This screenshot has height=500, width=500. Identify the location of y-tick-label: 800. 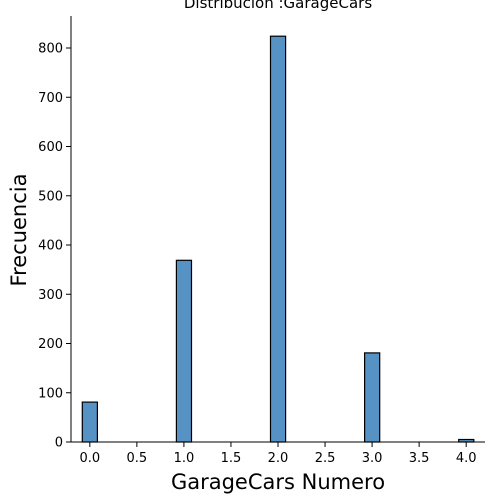
(50, 49).